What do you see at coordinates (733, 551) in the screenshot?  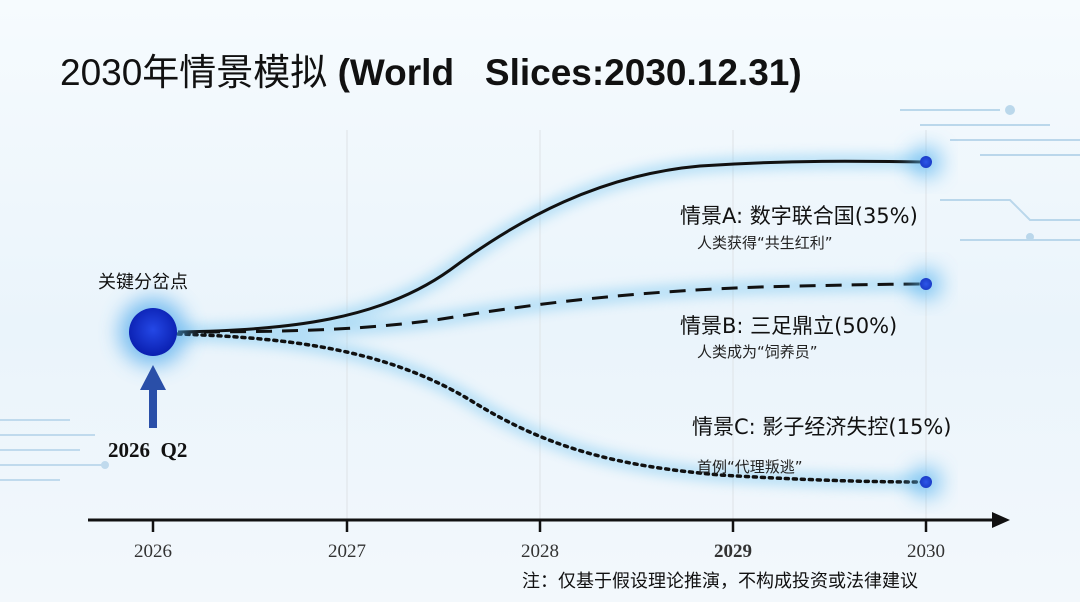 I see `x-tick-label-2029: 2029` at bounding box center [733, 551].